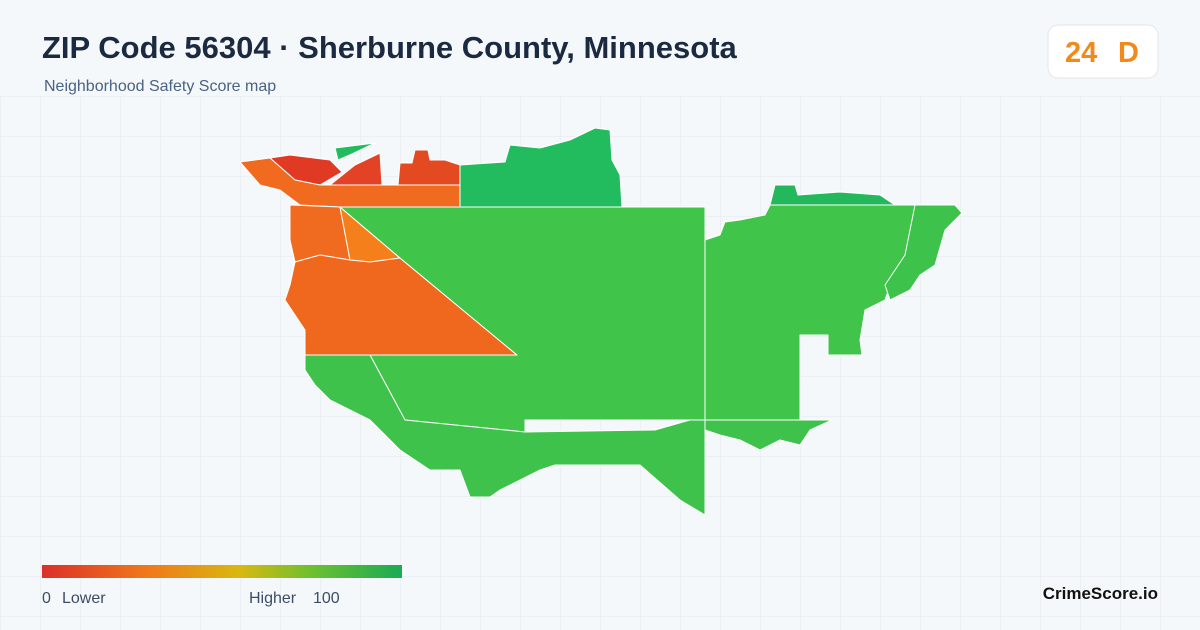  Describe the element at coordinates (222, 586) in the screenshot. I see `legend: 0 Lower Higher 100` at that location.